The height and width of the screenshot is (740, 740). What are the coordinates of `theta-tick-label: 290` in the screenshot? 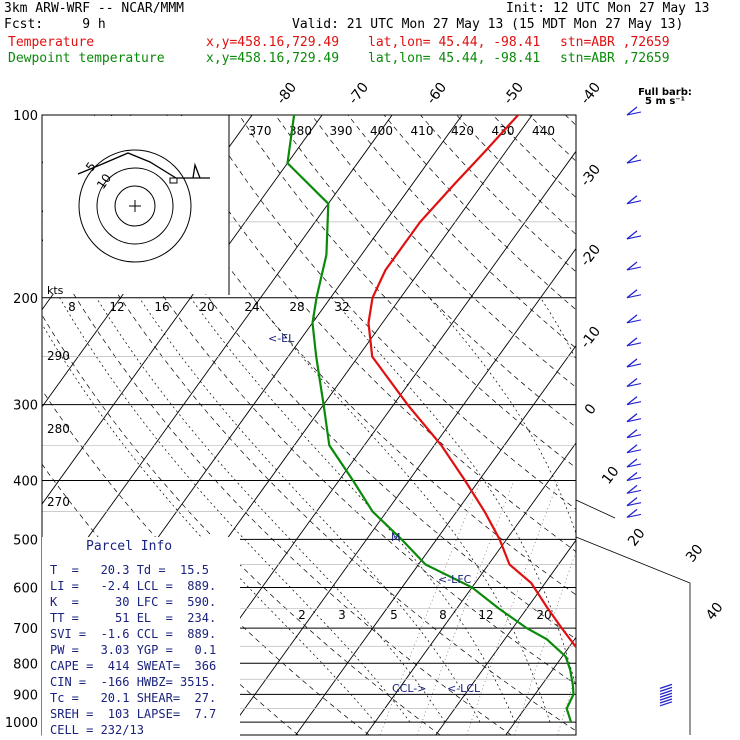 It's located at (58, 356).